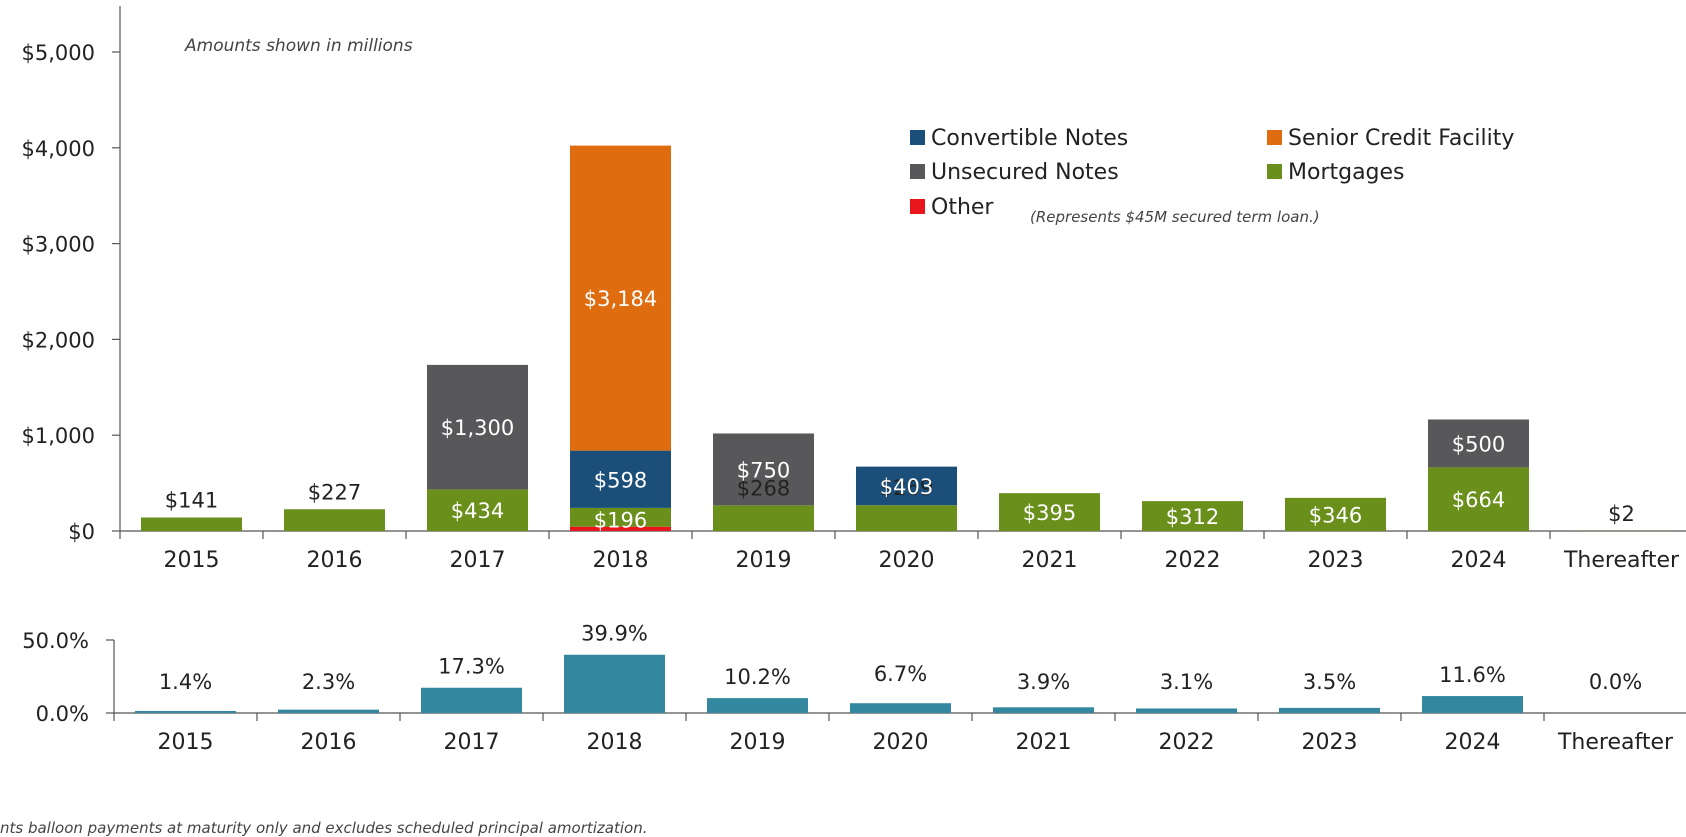 This screenshot has height=837, width=1686. What do you see at coordinates (1029, 138) in the screenshot?
I see `legend-label-convertible-notes: Convertible Notes` at bounding box center [1029, 138].